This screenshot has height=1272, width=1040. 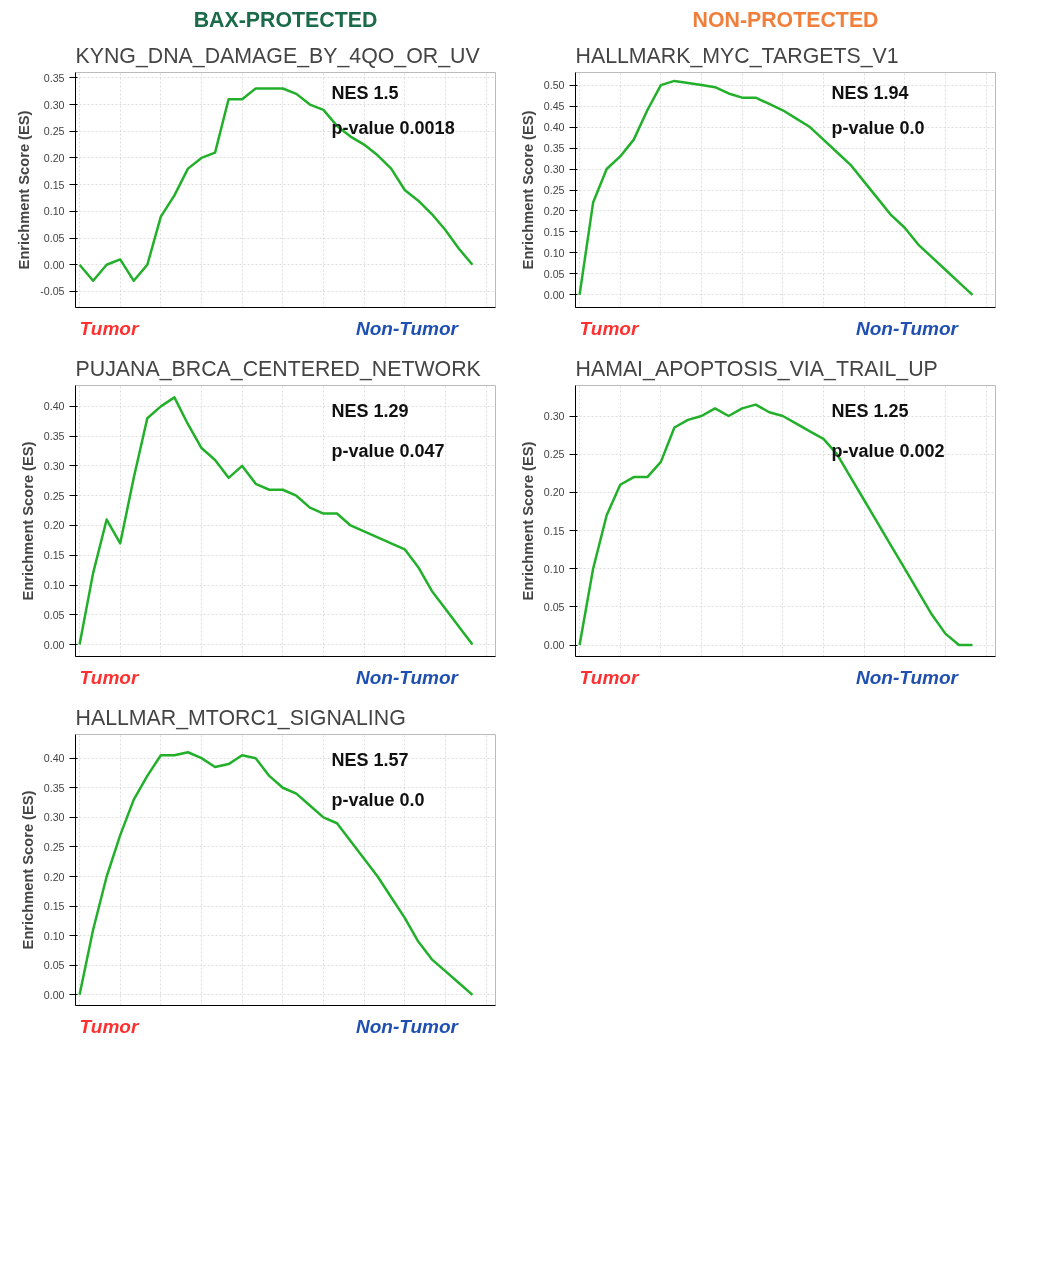 I want to click on annotation: NES 1.57, so click(x=370, y=759).